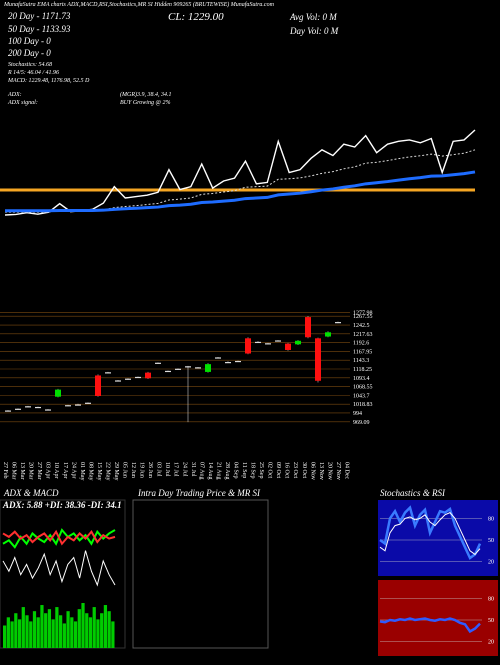 The height and width of the screenshot is (665, 500). What do you see at coordinates (253, 470) in the screenshot?
I see `x-tick-label: 18 Sep` at bounding box center [253, 470].